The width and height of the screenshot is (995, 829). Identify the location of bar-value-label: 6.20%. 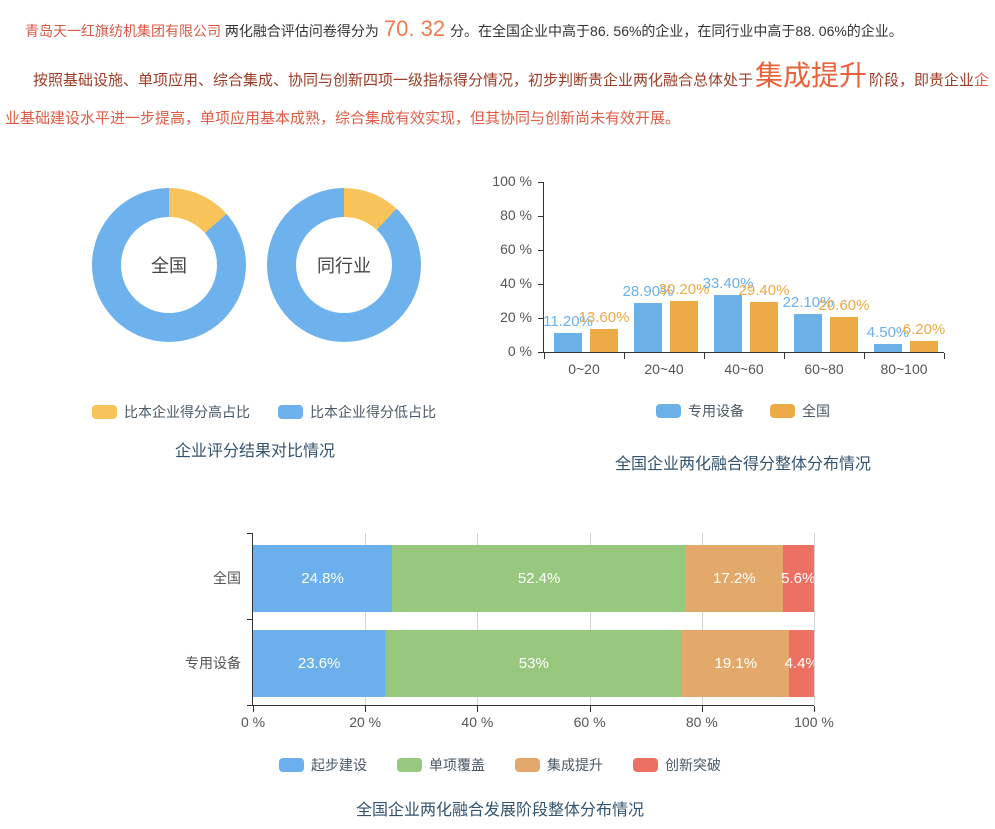
(924, 330).